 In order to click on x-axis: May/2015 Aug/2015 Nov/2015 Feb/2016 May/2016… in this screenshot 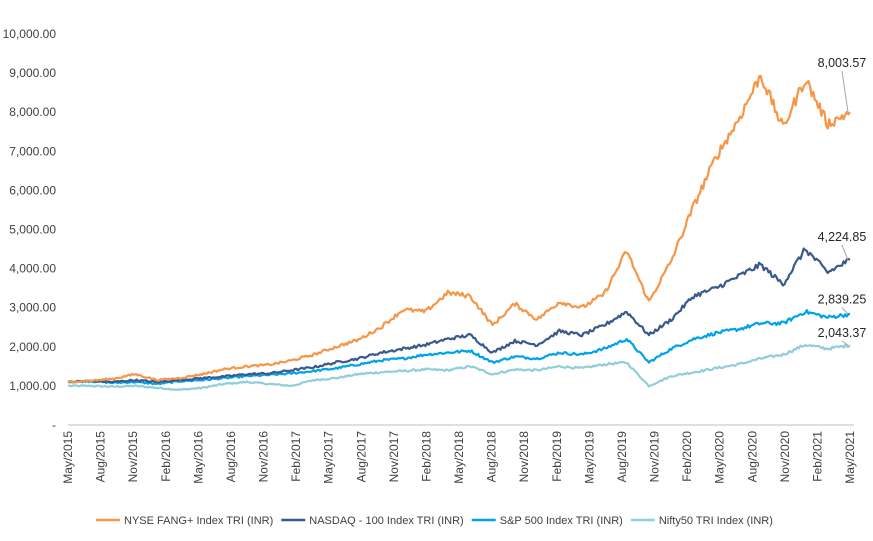, I will do `click(459, 454)`.